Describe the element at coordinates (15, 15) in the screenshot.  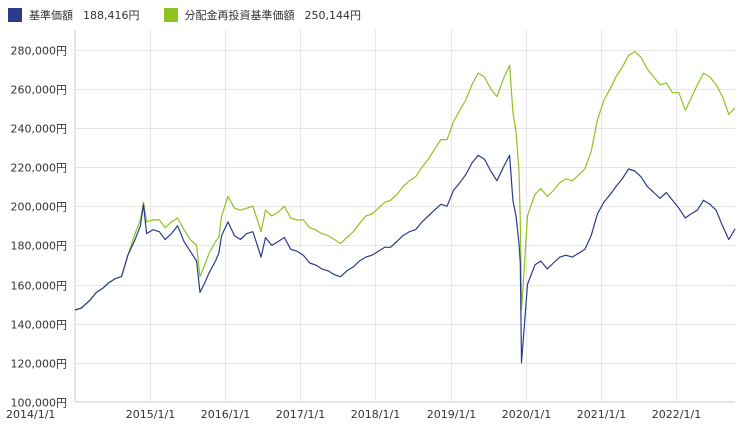
I see `legend-swatch-nav` at that location.